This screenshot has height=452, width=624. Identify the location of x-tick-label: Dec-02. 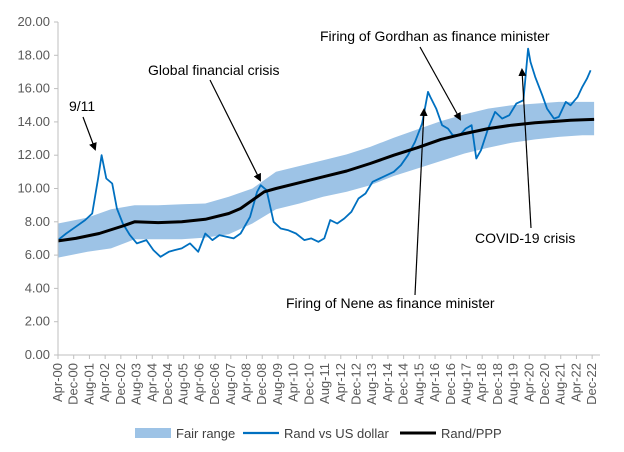
(120, 384).